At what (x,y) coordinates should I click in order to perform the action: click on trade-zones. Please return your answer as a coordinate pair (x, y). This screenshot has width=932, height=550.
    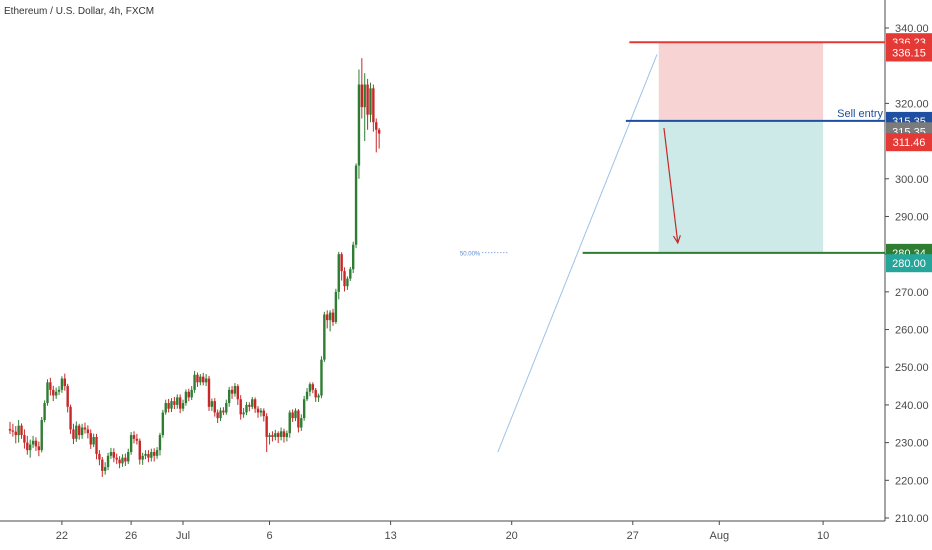
    Looking at the image, I should click on (741, 147).